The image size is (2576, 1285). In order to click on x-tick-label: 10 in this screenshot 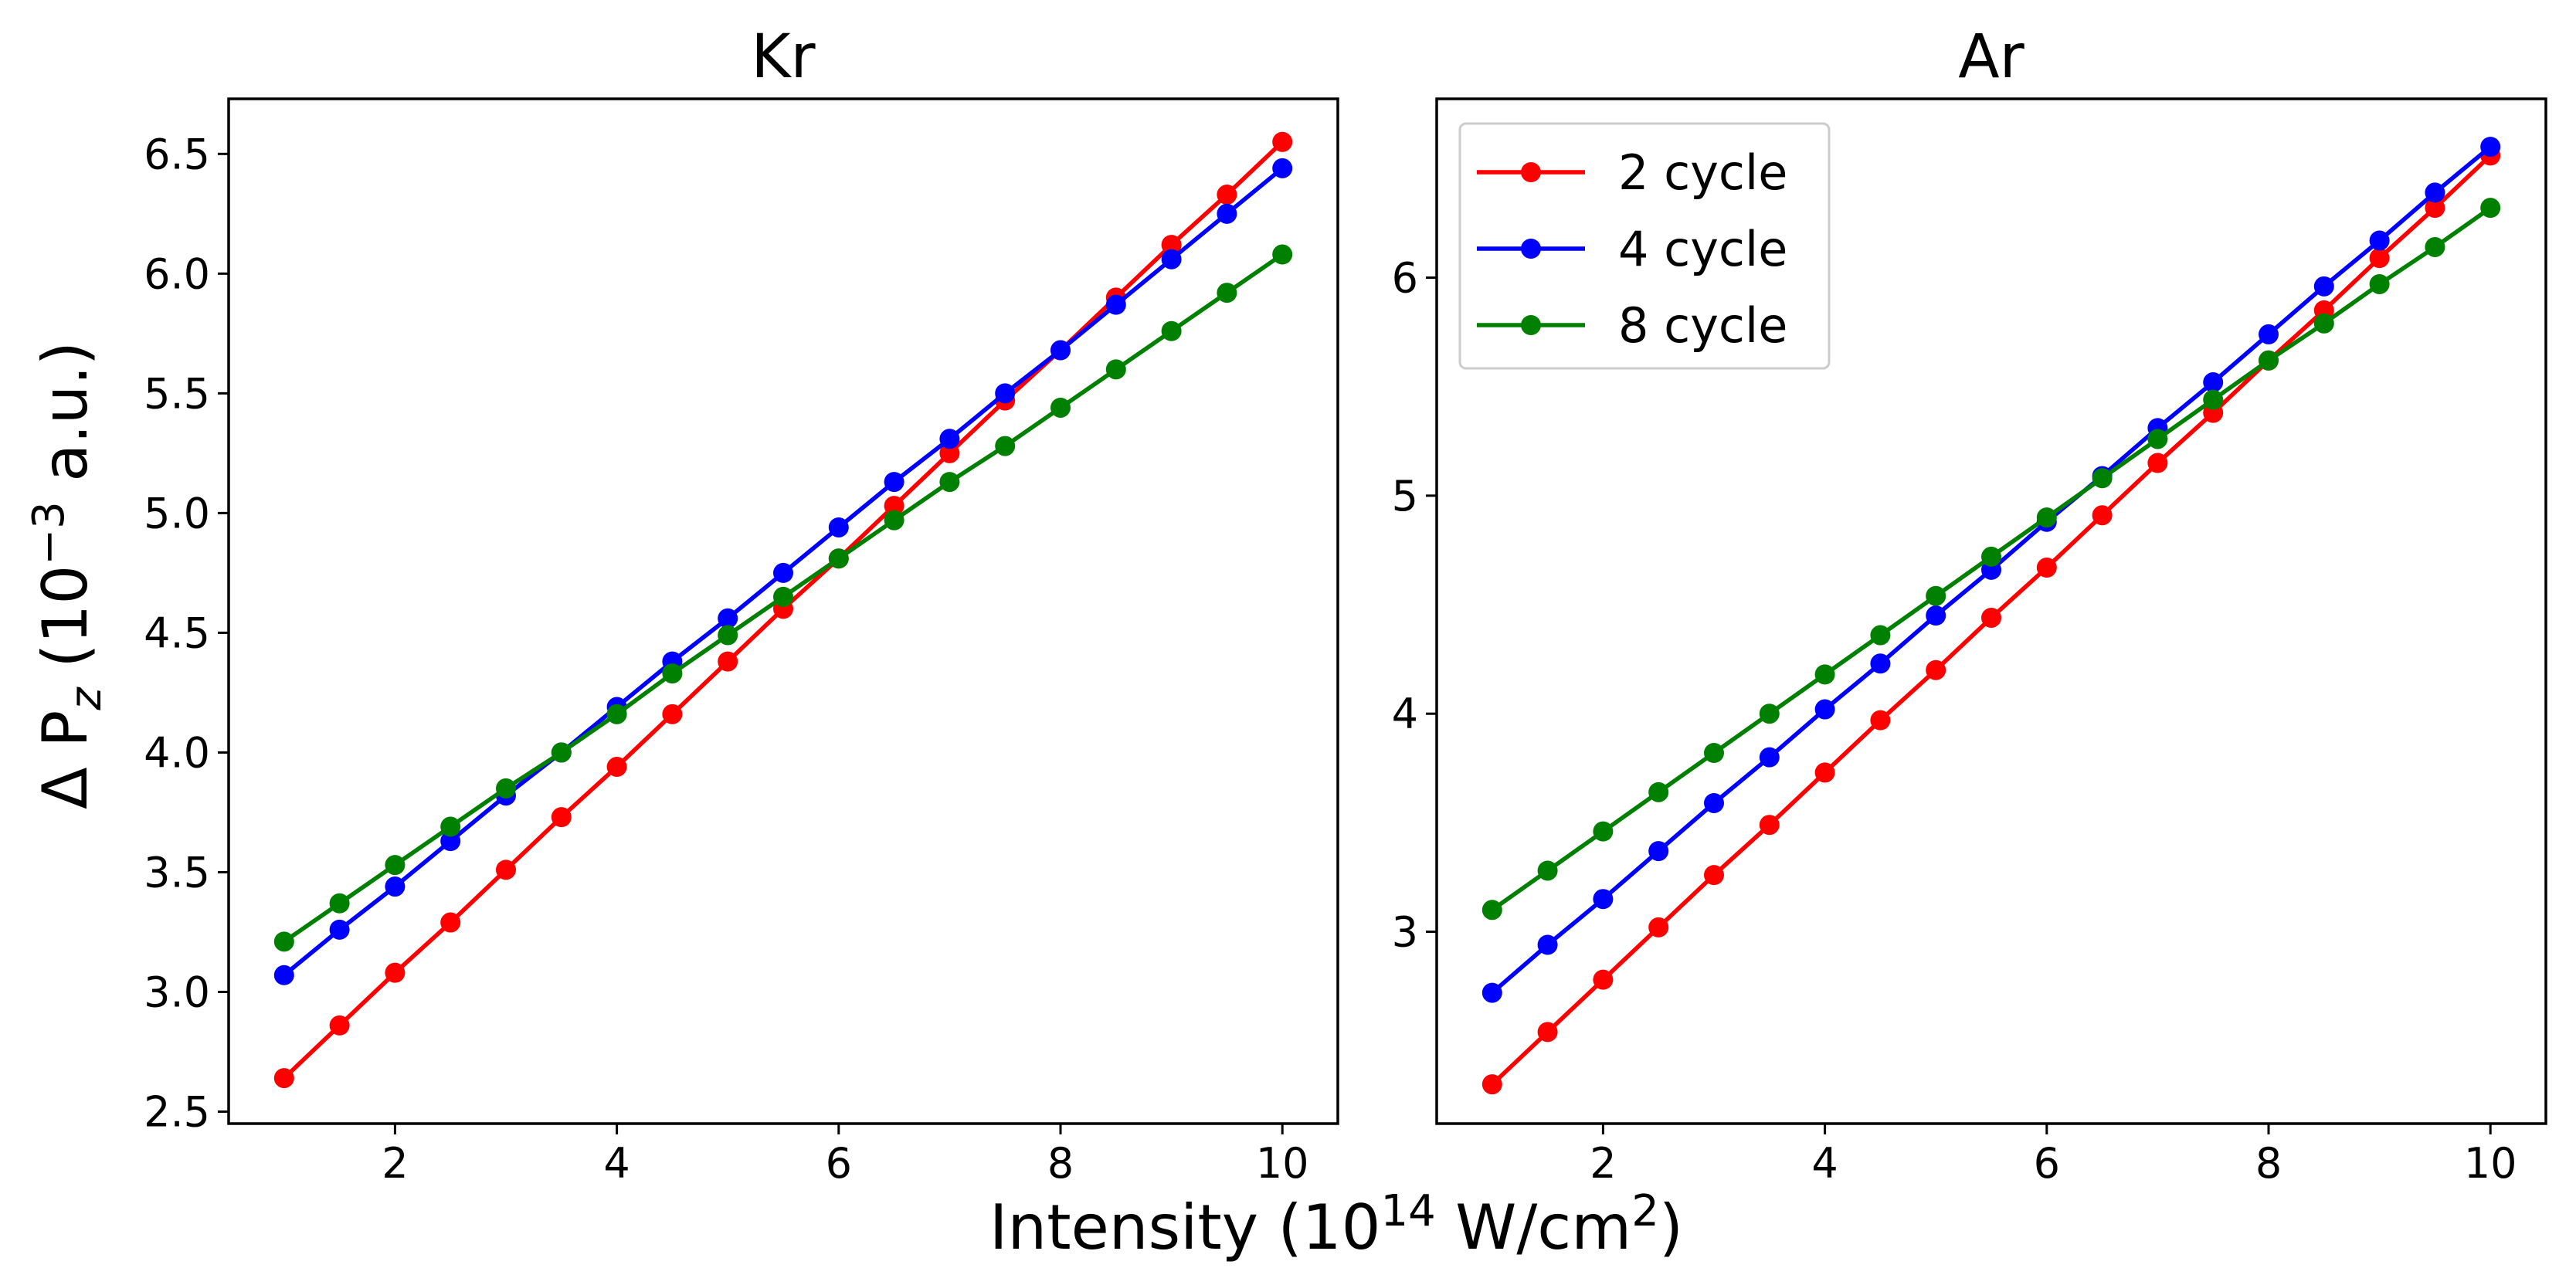, I will do `click(1282, 1163)`.